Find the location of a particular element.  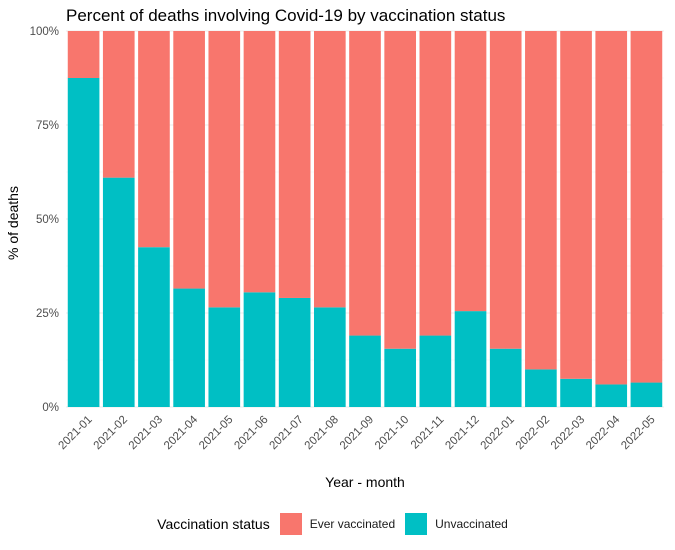

legend-item-ever-vaccinated: Ever vaccinated is located at coordinates (337, 524).